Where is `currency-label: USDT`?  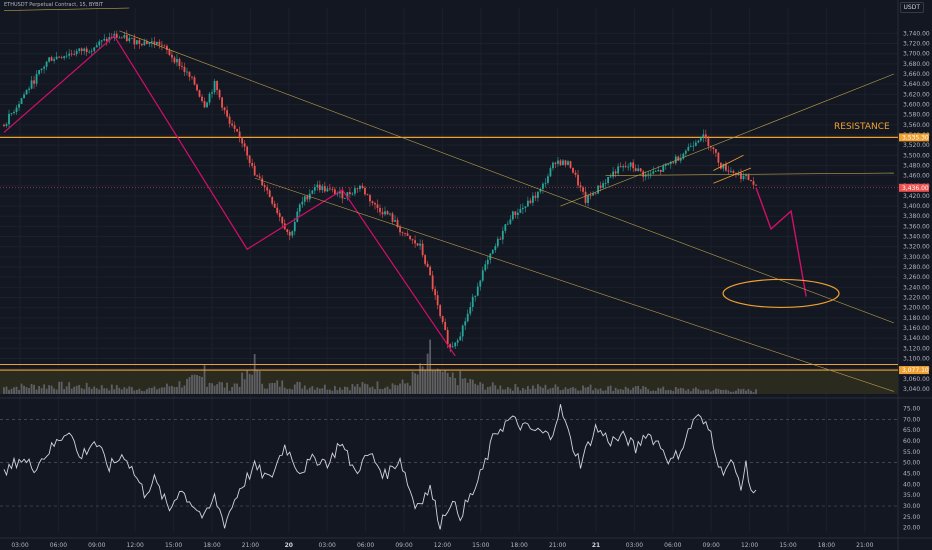
currency-label: USDT is located at coordinates (911, 7).